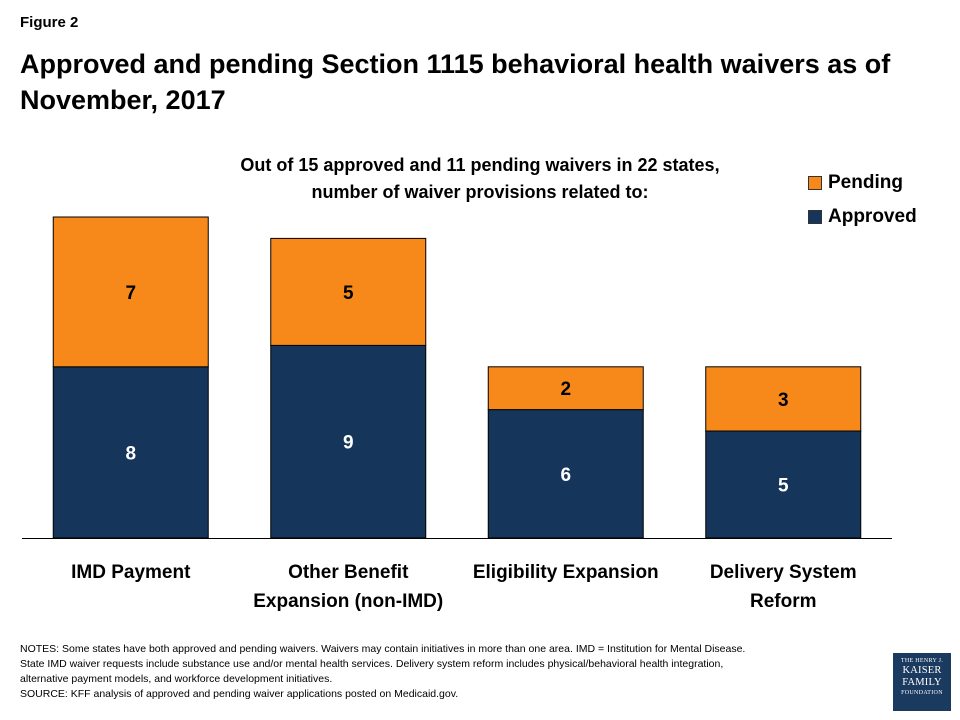  Describe the element at coordinates (348, 601) in the screenshot. I see `category-label-2-line-2: Expansion (non-IMD)` at that location.